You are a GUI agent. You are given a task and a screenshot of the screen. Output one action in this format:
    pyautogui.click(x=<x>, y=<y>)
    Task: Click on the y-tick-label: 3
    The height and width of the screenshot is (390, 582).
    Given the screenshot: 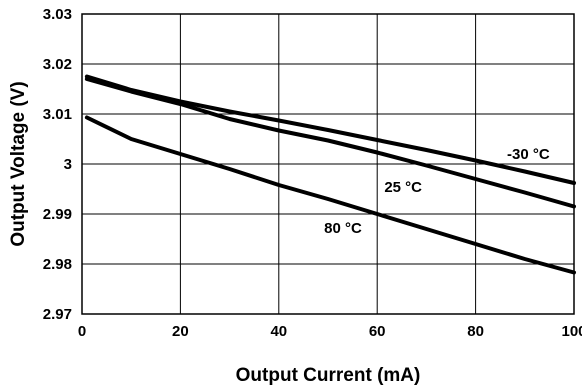 What is the action you would take?
    pyautogui.click(x=68, y=164)
    